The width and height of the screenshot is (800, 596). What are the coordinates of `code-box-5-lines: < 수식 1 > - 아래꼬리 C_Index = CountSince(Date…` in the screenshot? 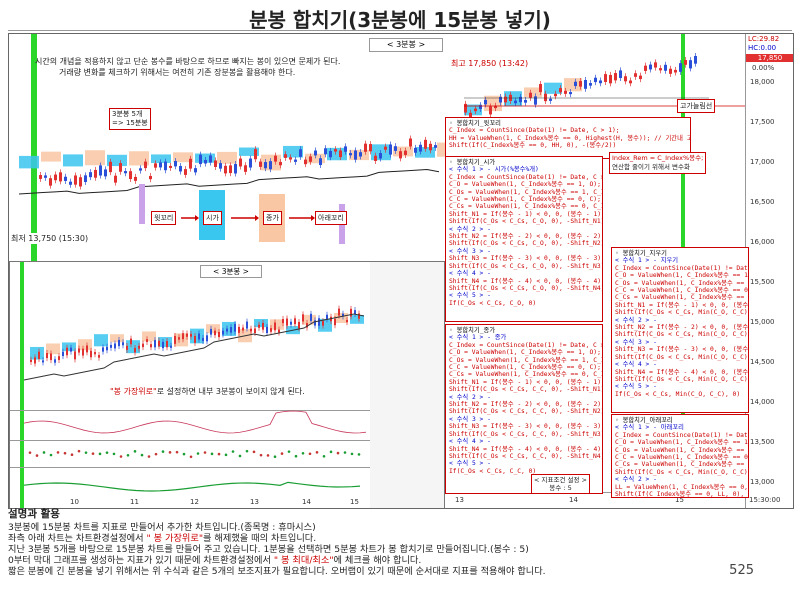 It's located at (681, 460).